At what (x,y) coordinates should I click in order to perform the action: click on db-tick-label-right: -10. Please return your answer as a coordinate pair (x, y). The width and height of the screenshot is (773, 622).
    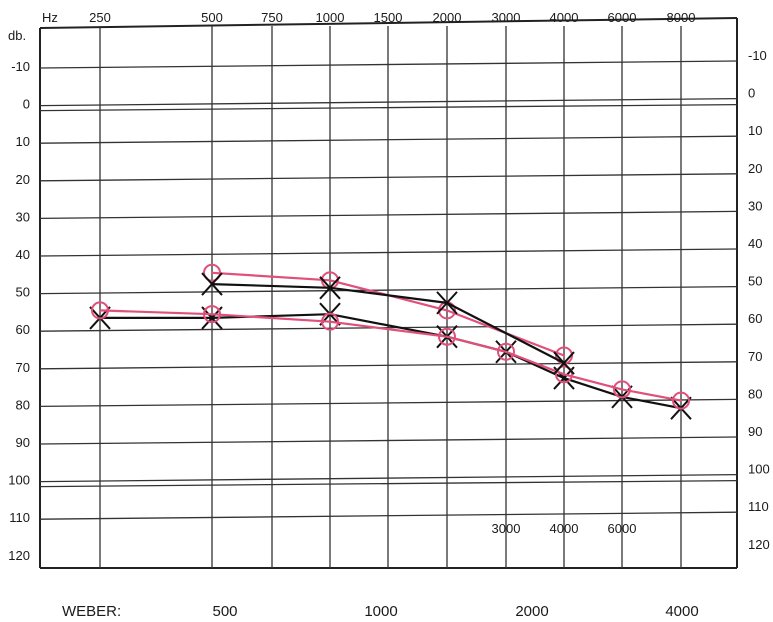
    Looking at the image, I should click on (757, 55).